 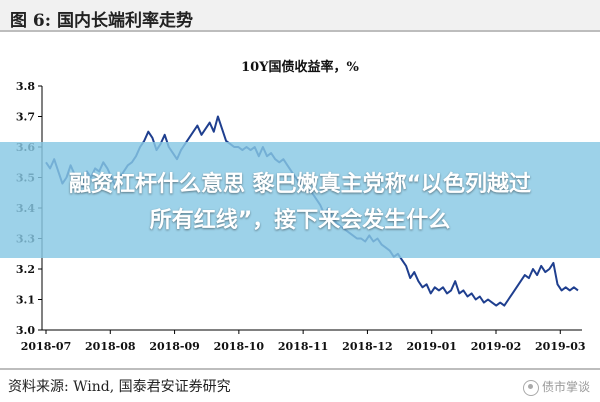 I want to click on x-tick-label: 2019-01, so click(x=431, y=346).